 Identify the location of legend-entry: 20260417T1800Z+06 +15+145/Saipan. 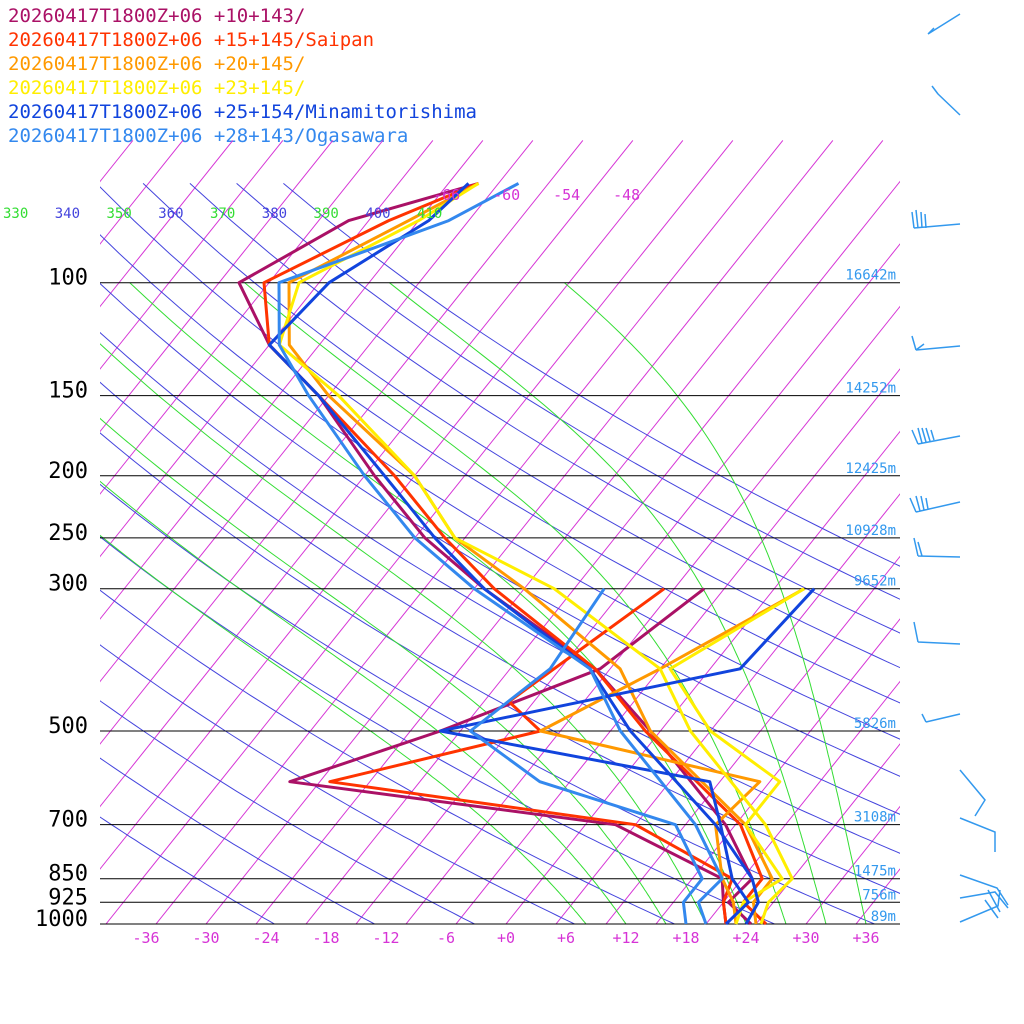
(191, 40).